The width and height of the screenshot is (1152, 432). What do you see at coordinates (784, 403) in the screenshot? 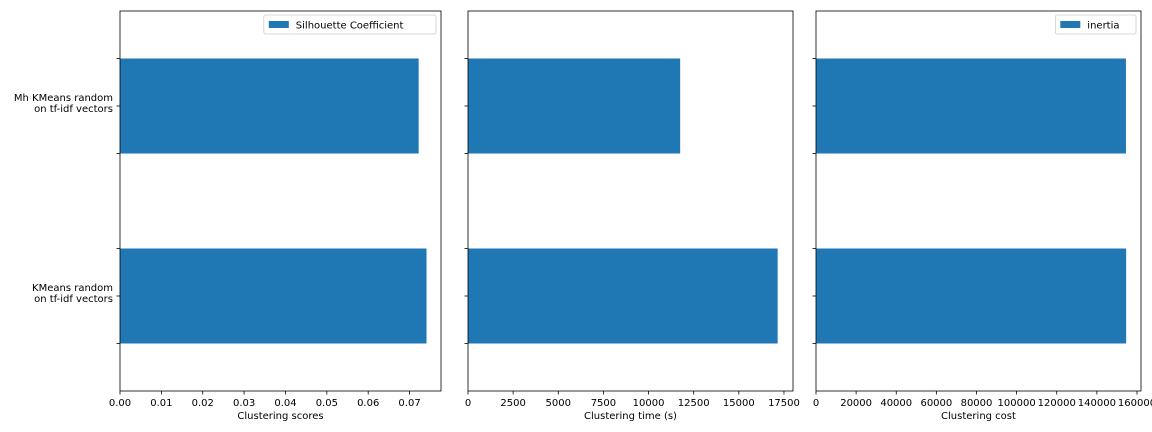
I see `x-tick-label: 17500` at bounding box center [784, 403].